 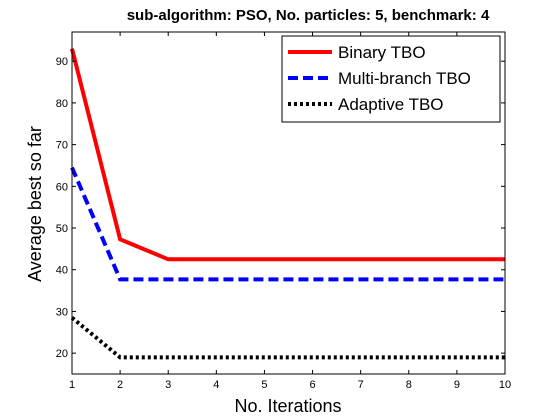 What do you see at coordinates (404, 78) in the screenshot?
I see `legend-label-2: Multi-branch TBO` at bounding box center [404, 78].